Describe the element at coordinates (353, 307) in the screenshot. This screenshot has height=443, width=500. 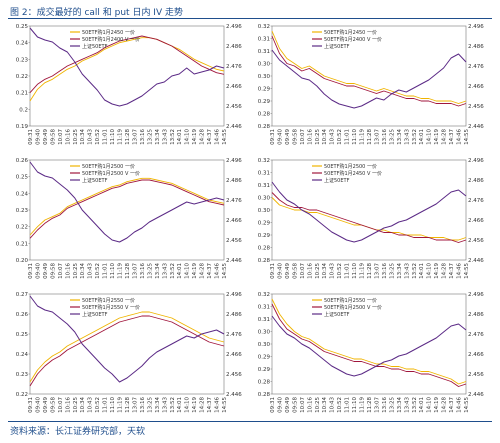
I see `legend-label: 50ETF购1月2500 V 一价` at that location.